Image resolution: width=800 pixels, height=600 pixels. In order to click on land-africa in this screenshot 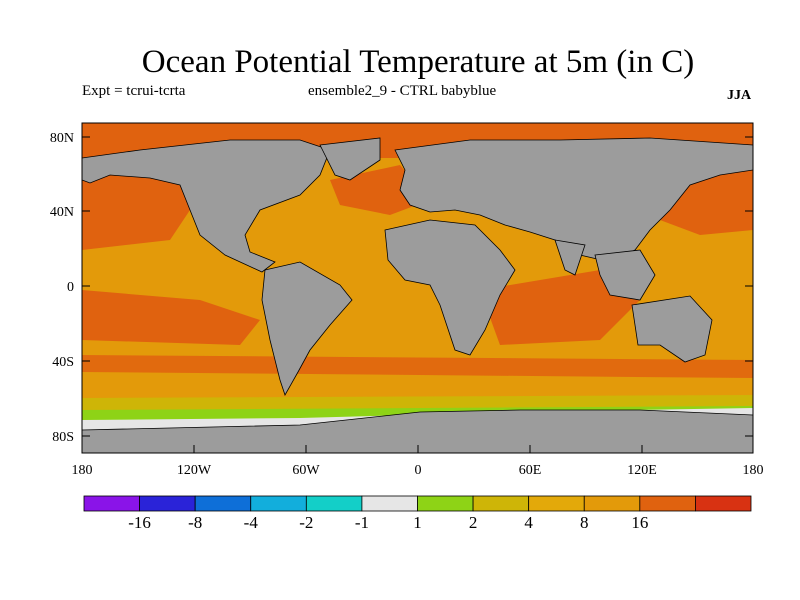, I will do `click(450, 287)`.